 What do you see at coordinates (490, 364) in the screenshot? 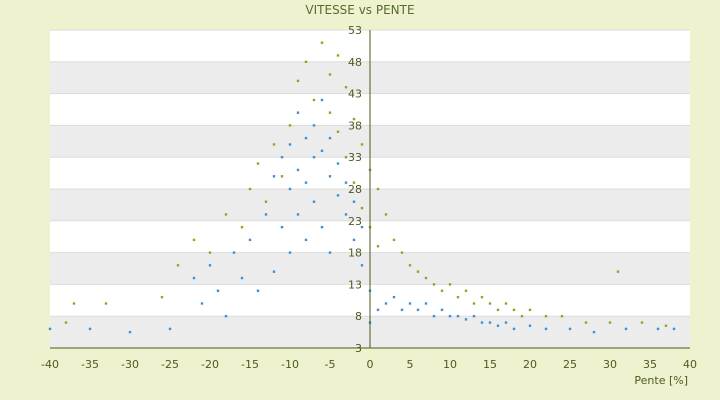
I see `x-tick-label: 15` at bounding box center [490, 364].